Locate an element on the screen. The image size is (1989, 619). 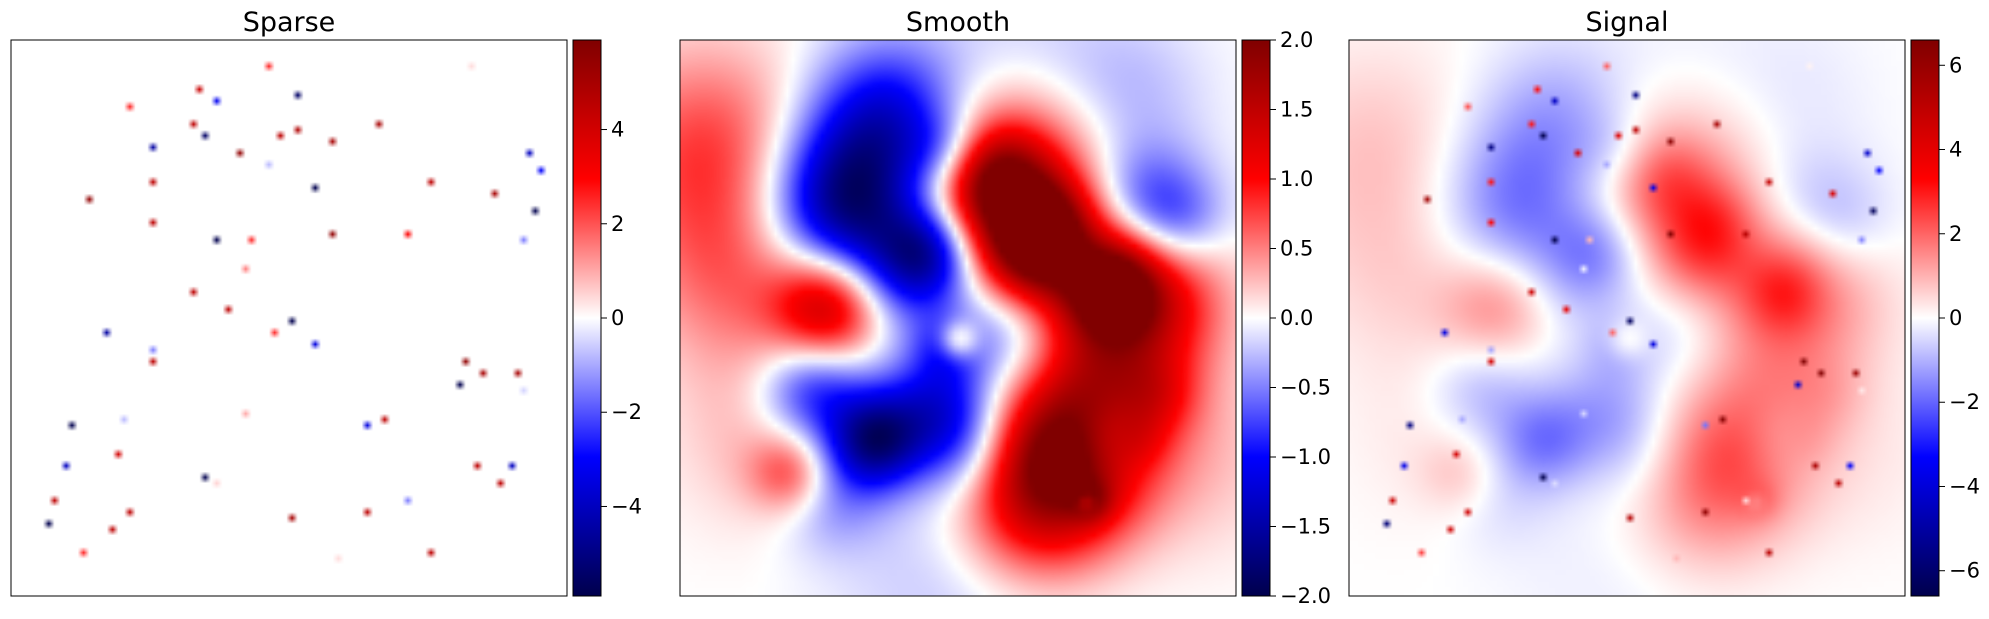
panel-title-smooth: Smooth is located at coordinates (958, 22).